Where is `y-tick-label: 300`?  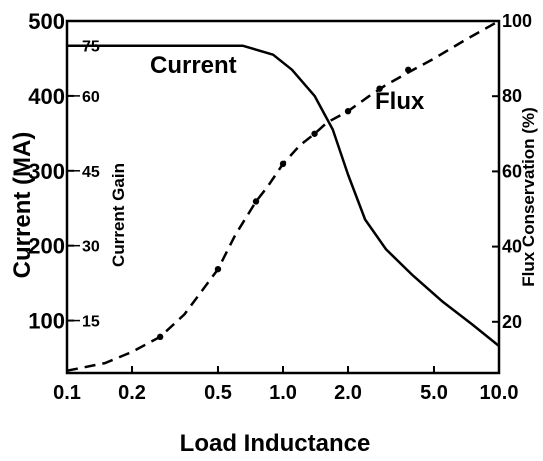
y-tick-label: 300 is located at coordinates (46, 171).